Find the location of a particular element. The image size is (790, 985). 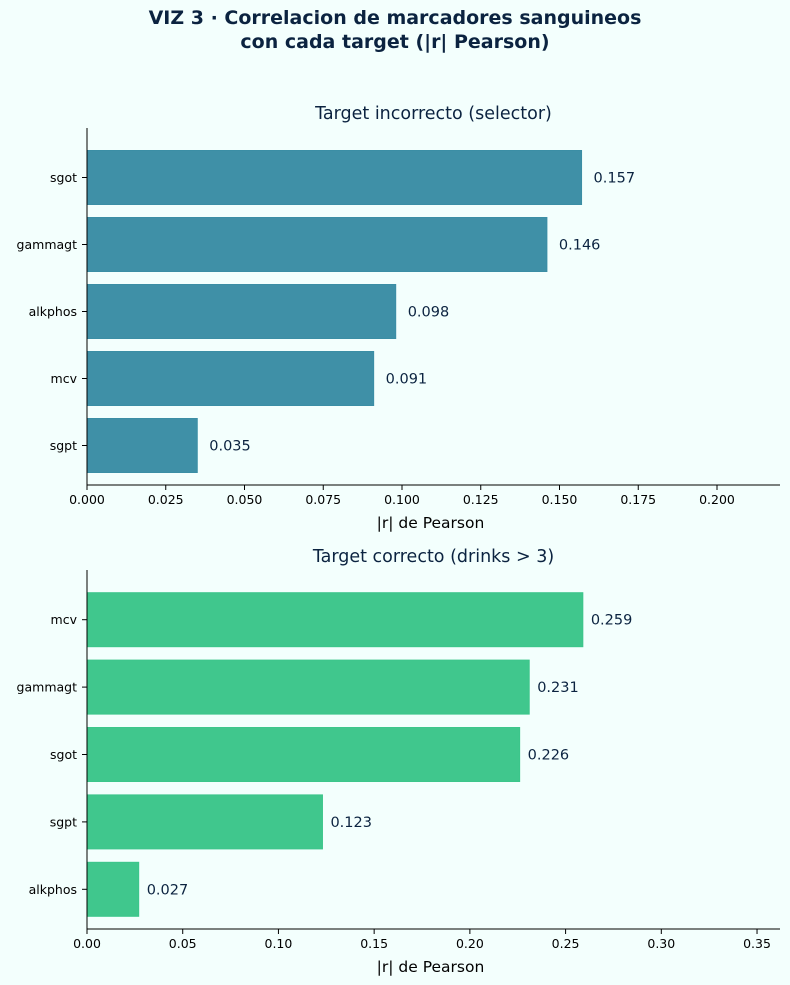

x-tick-label: 0.30 is located at coordinates (661, 943).